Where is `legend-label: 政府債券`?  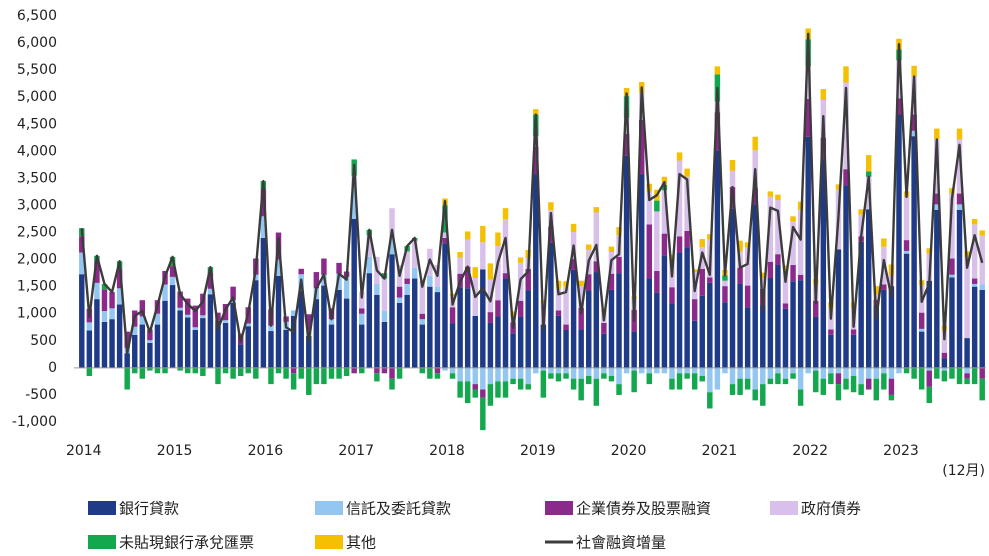
legend-label: 政府債券 is located at coordinates (831, 509).